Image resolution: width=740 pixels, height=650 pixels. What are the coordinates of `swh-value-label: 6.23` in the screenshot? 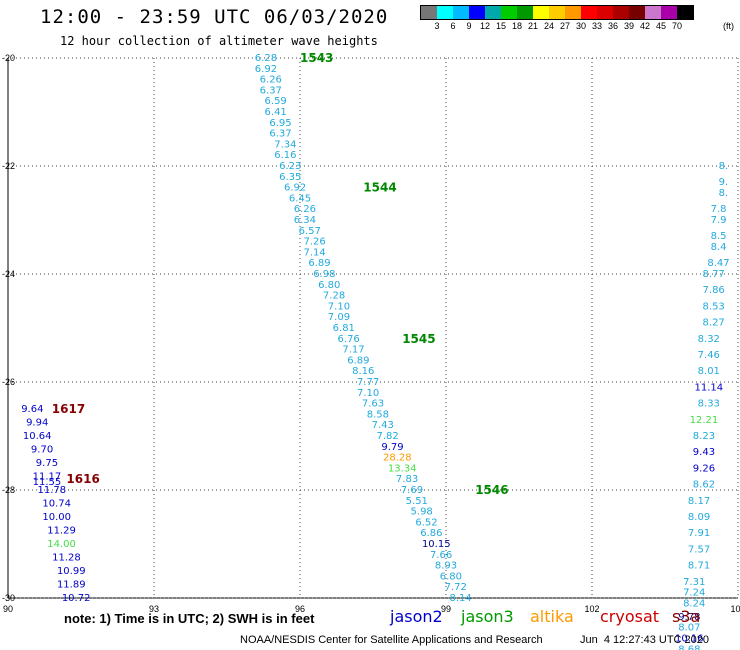 It's located at (290, 166).